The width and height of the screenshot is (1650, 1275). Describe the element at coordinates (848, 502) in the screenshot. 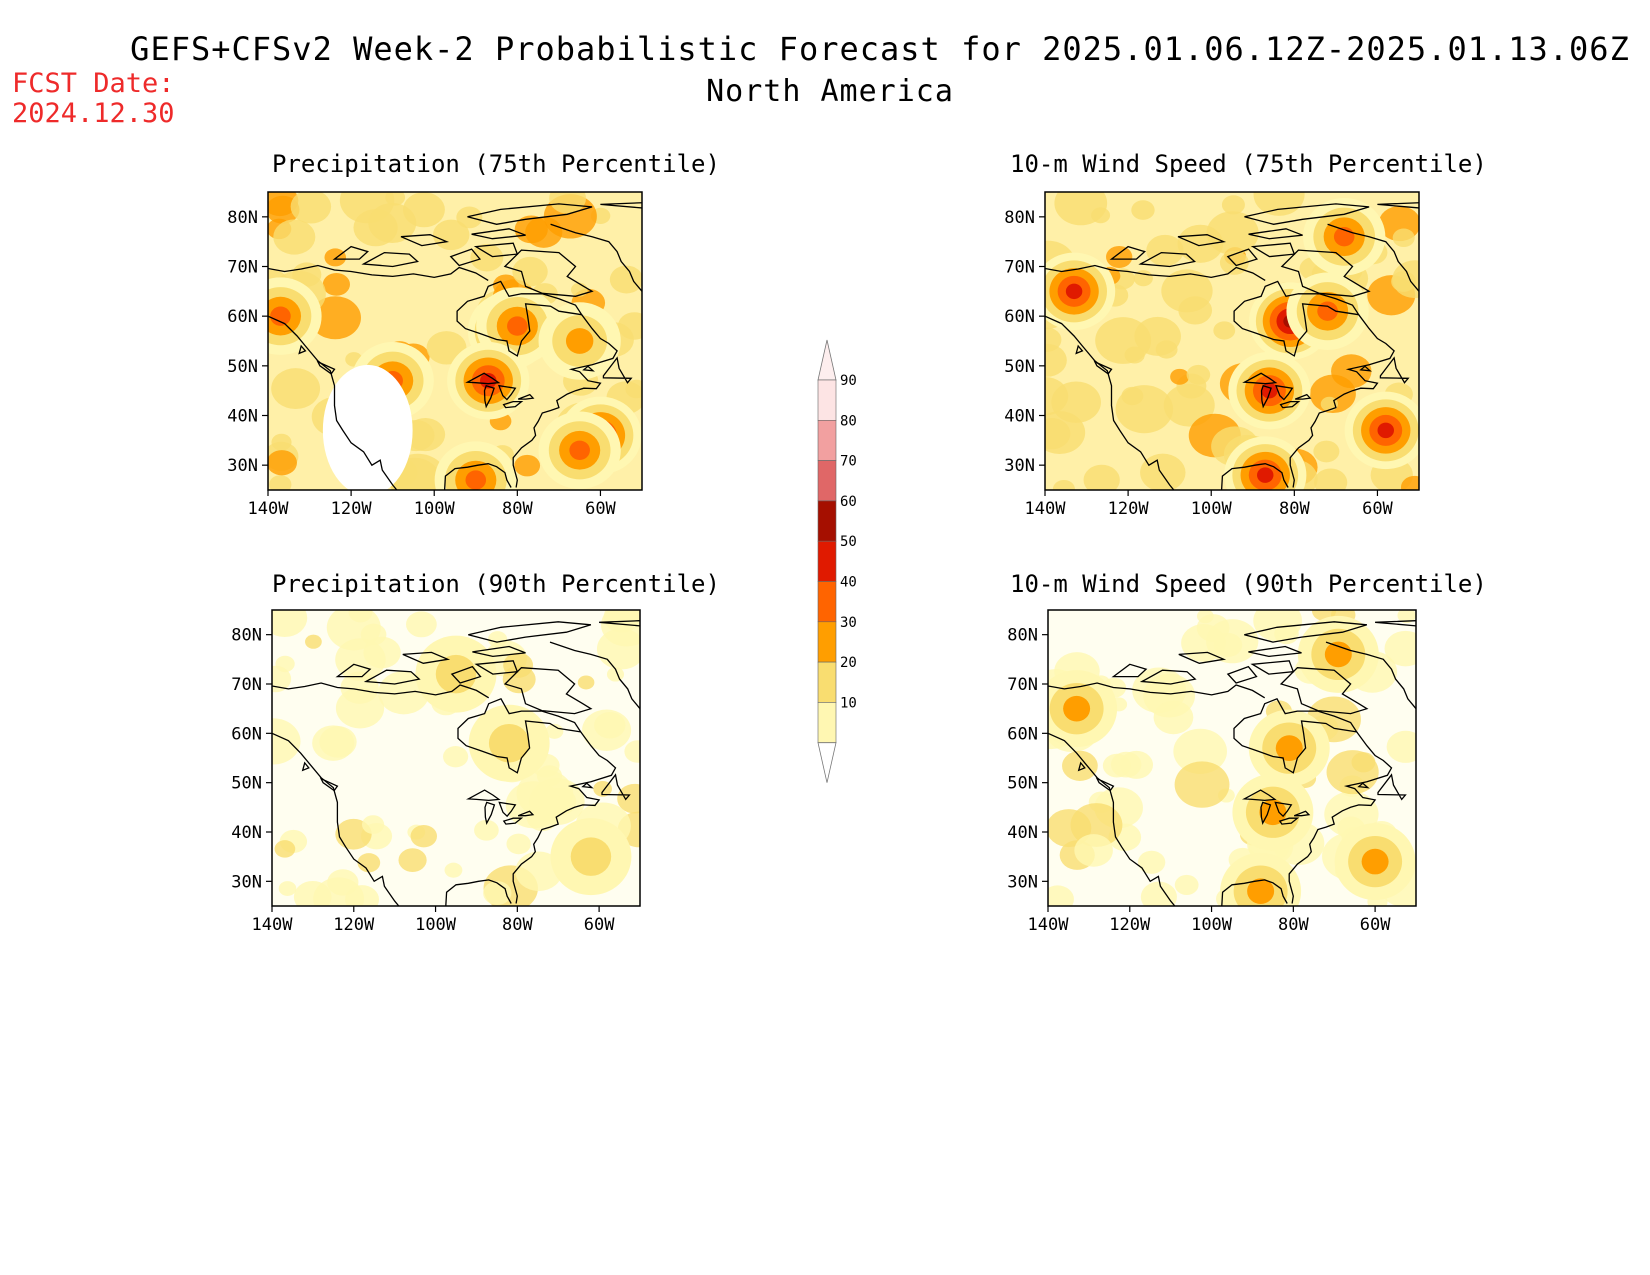

I see `colorbar-label: 60` at that location.